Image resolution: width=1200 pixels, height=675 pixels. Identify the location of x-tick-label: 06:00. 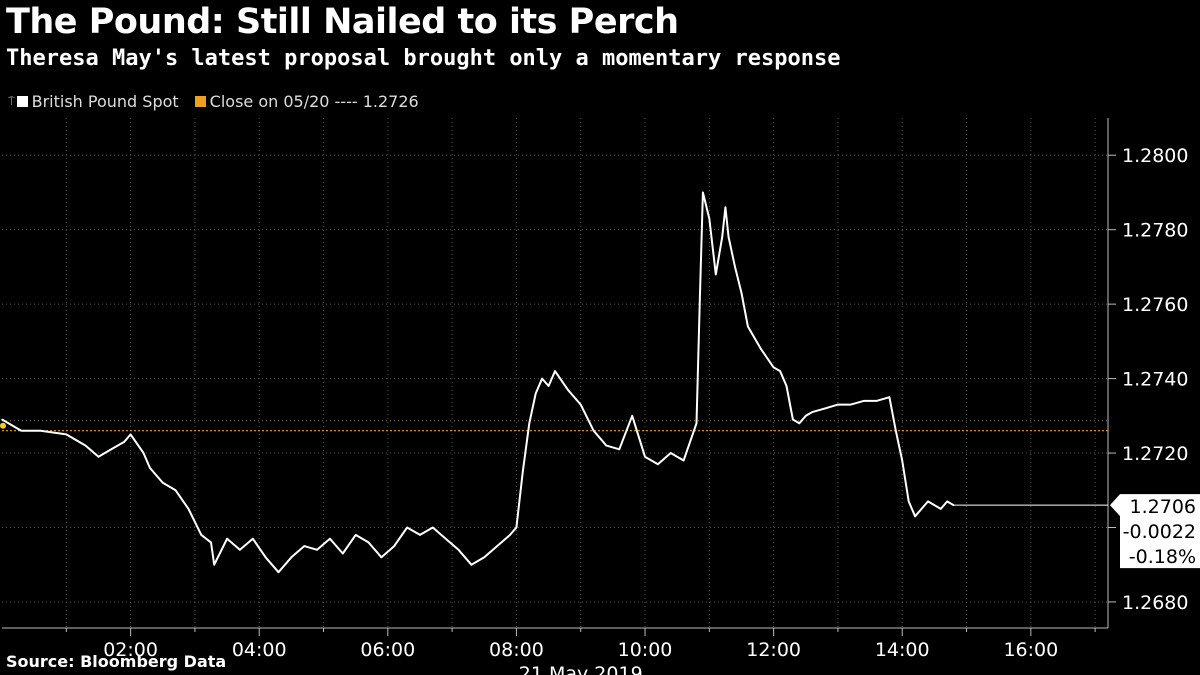
(387, 650).